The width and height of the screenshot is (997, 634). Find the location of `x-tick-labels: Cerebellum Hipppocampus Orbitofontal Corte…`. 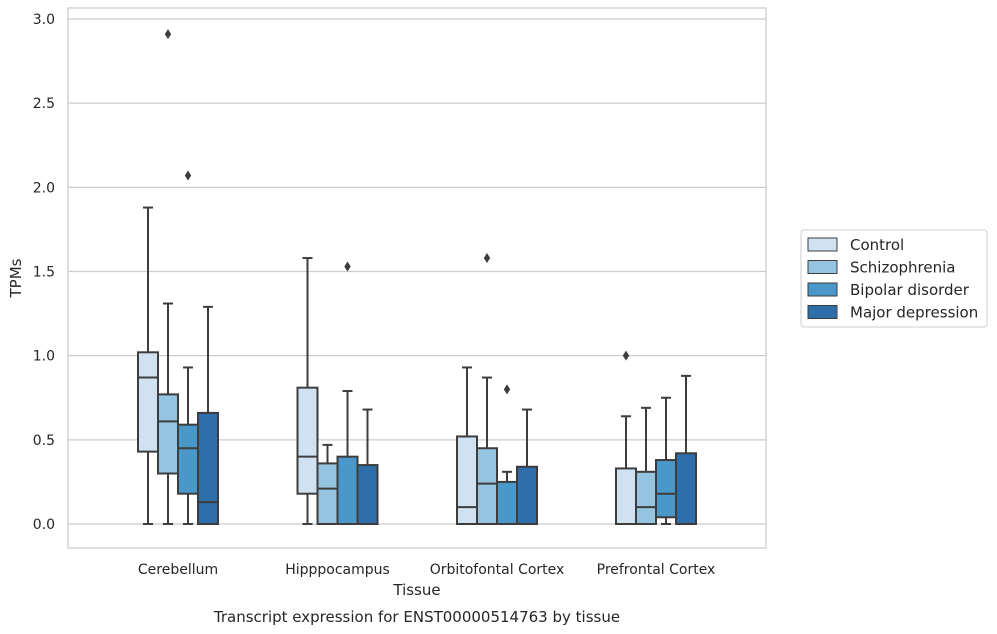

x-tick-labels: Cerebellum Hipppocampus Orbitofontal Corte… is located at coordinates (426, 570).